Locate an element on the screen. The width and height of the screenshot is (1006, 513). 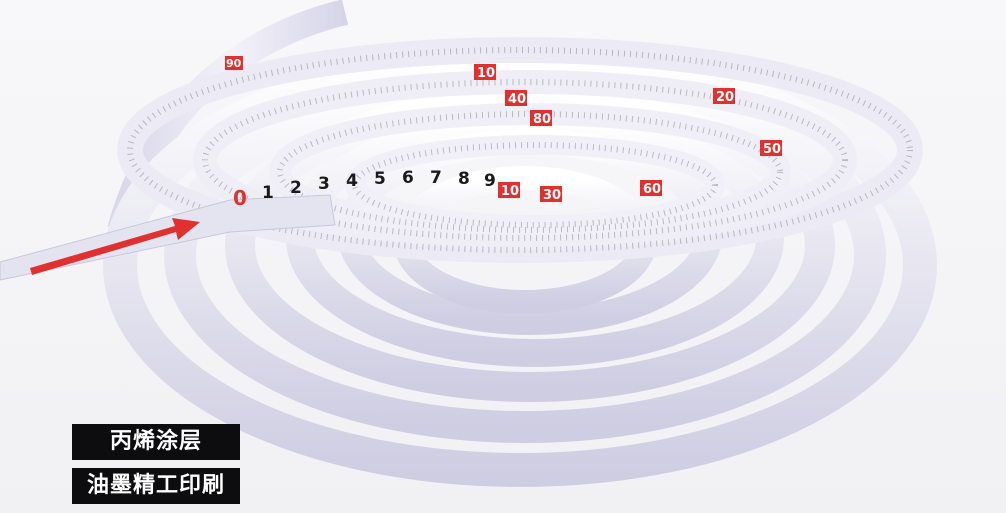
digit: 4 is located at coordinates (352, 181).